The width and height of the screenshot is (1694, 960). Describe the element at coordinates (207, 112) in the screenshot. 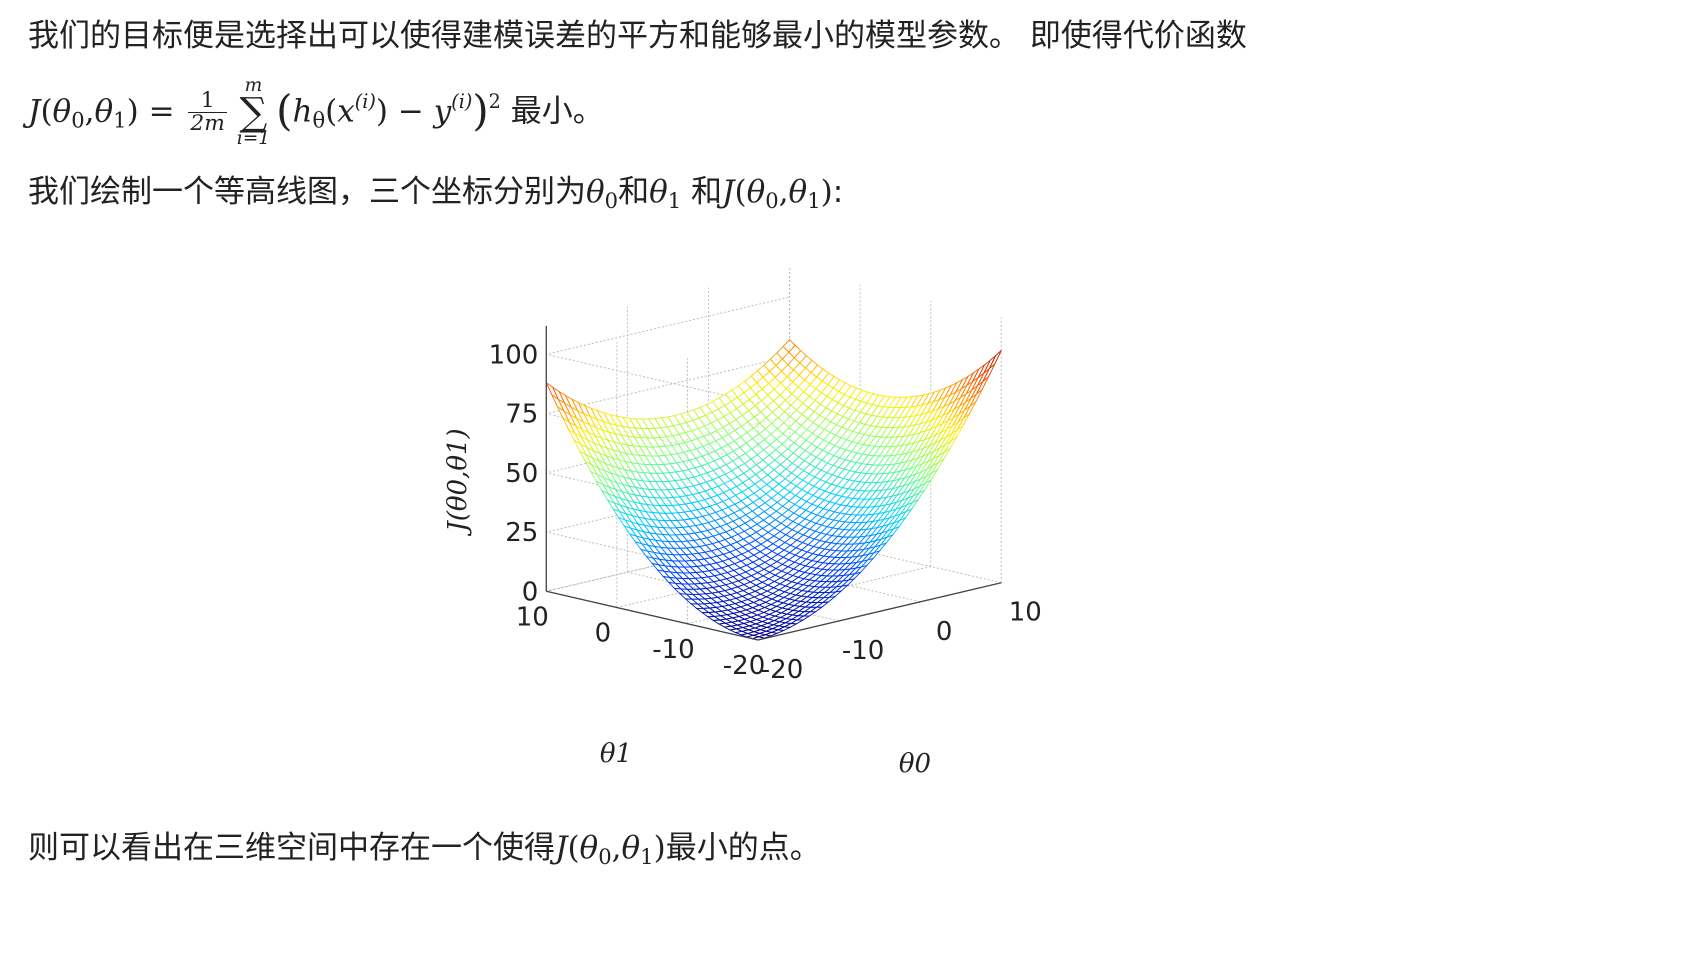

I see `fraction: 1 2m` at that location.